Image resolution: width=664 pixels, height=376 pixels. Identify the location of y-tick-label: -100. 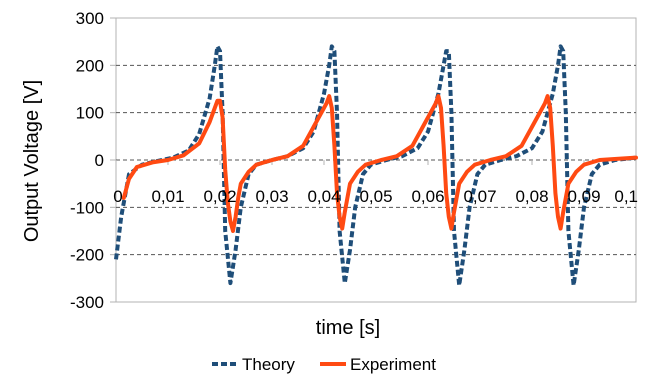
(87, 207).